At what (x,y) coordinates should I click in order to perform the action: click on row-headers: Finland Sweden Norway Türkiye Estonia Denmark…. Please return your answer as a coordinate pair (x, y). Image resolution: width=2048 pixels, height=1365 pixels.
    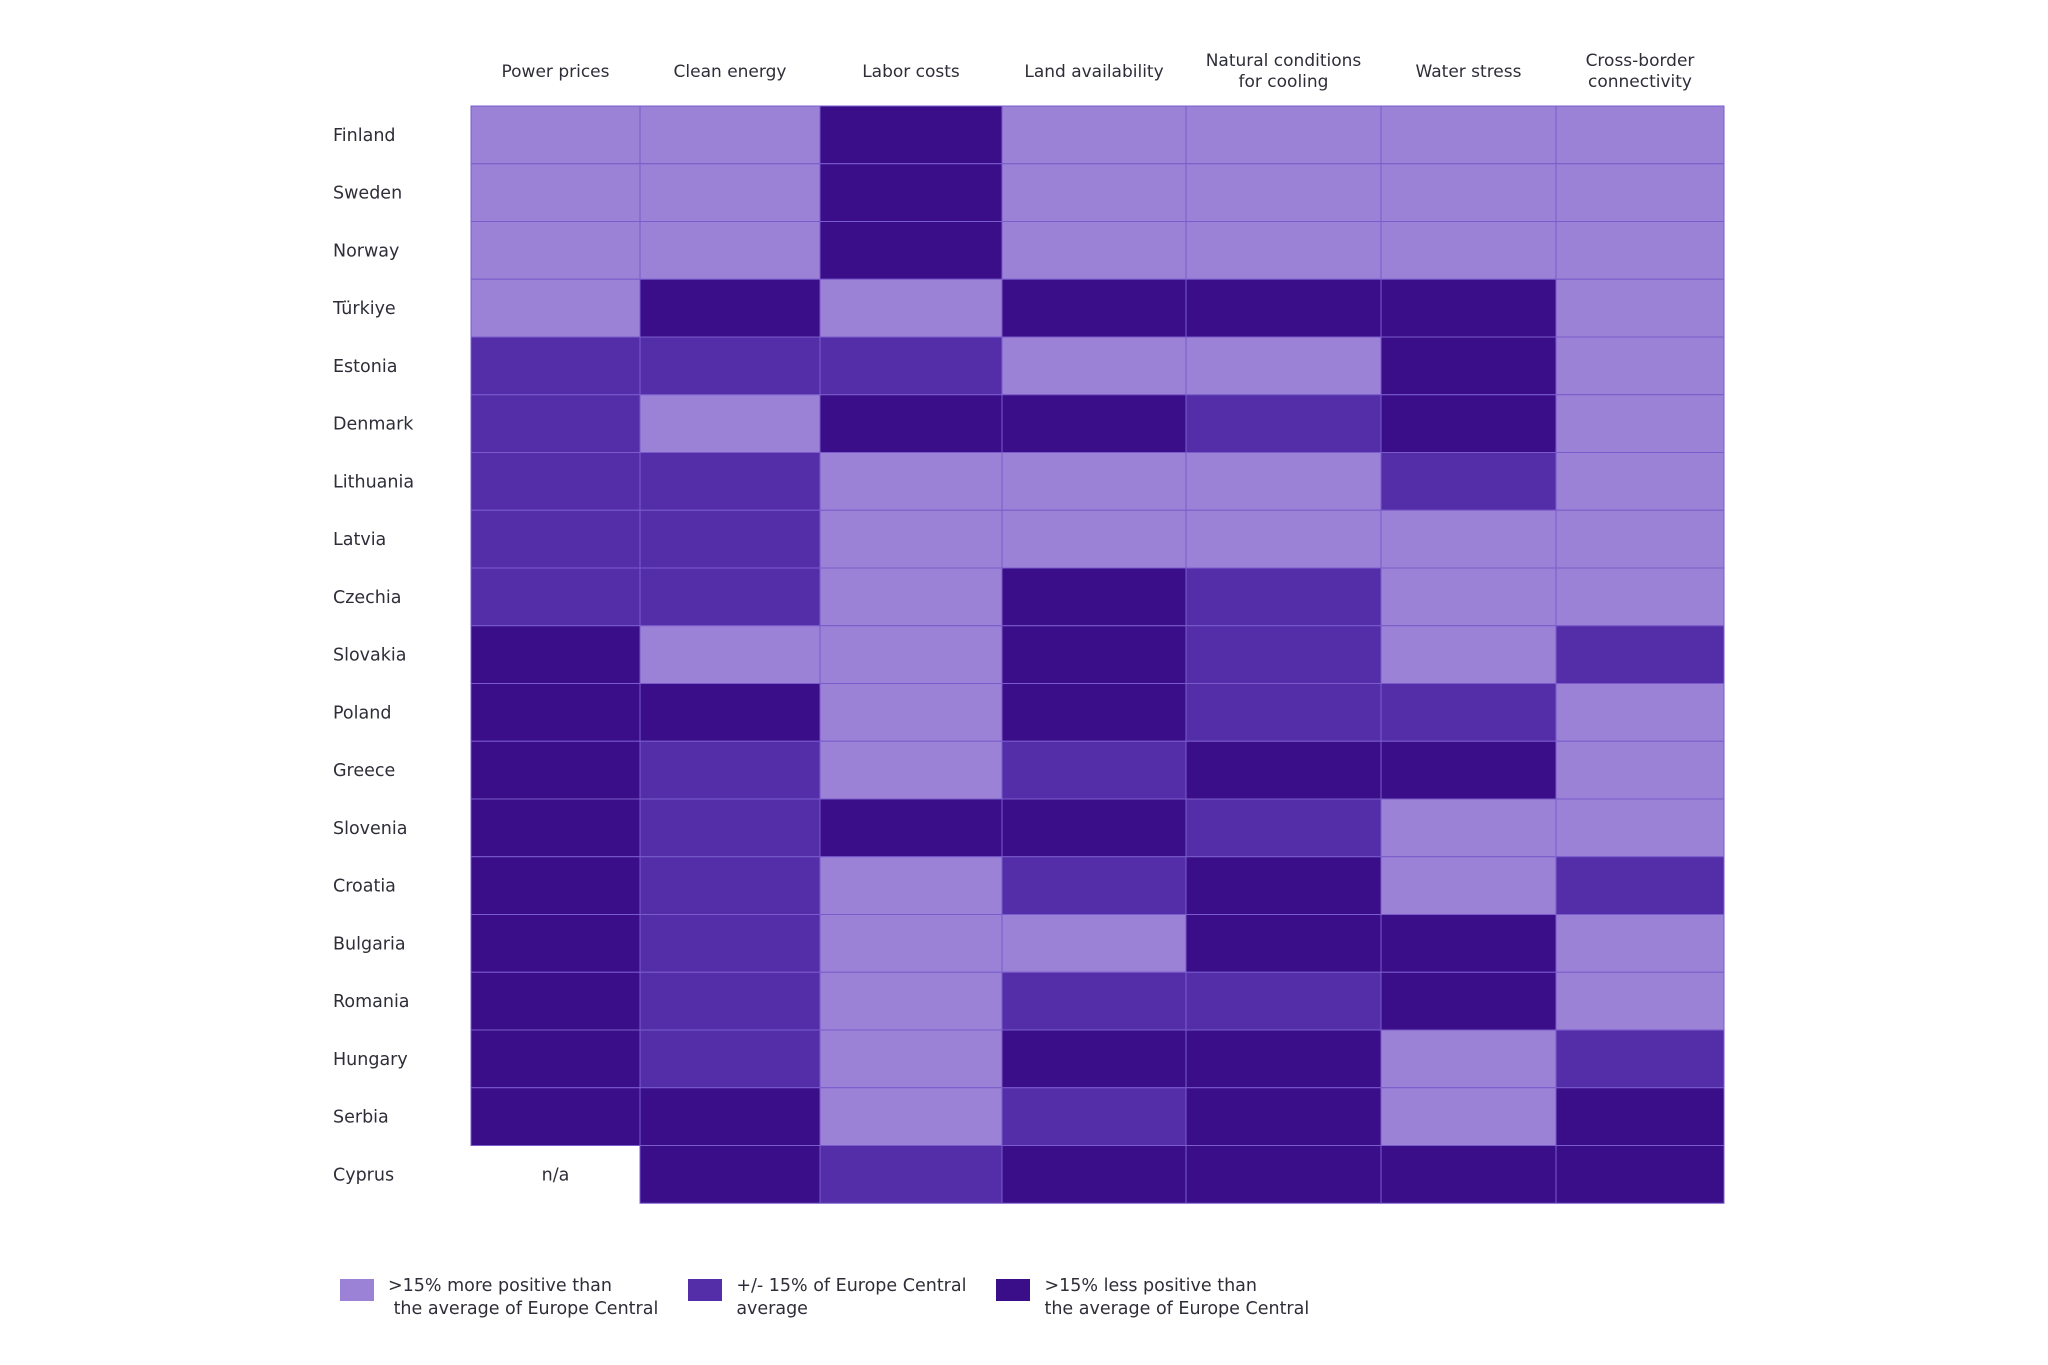
    Looking at the image, I should click on (373, 656).